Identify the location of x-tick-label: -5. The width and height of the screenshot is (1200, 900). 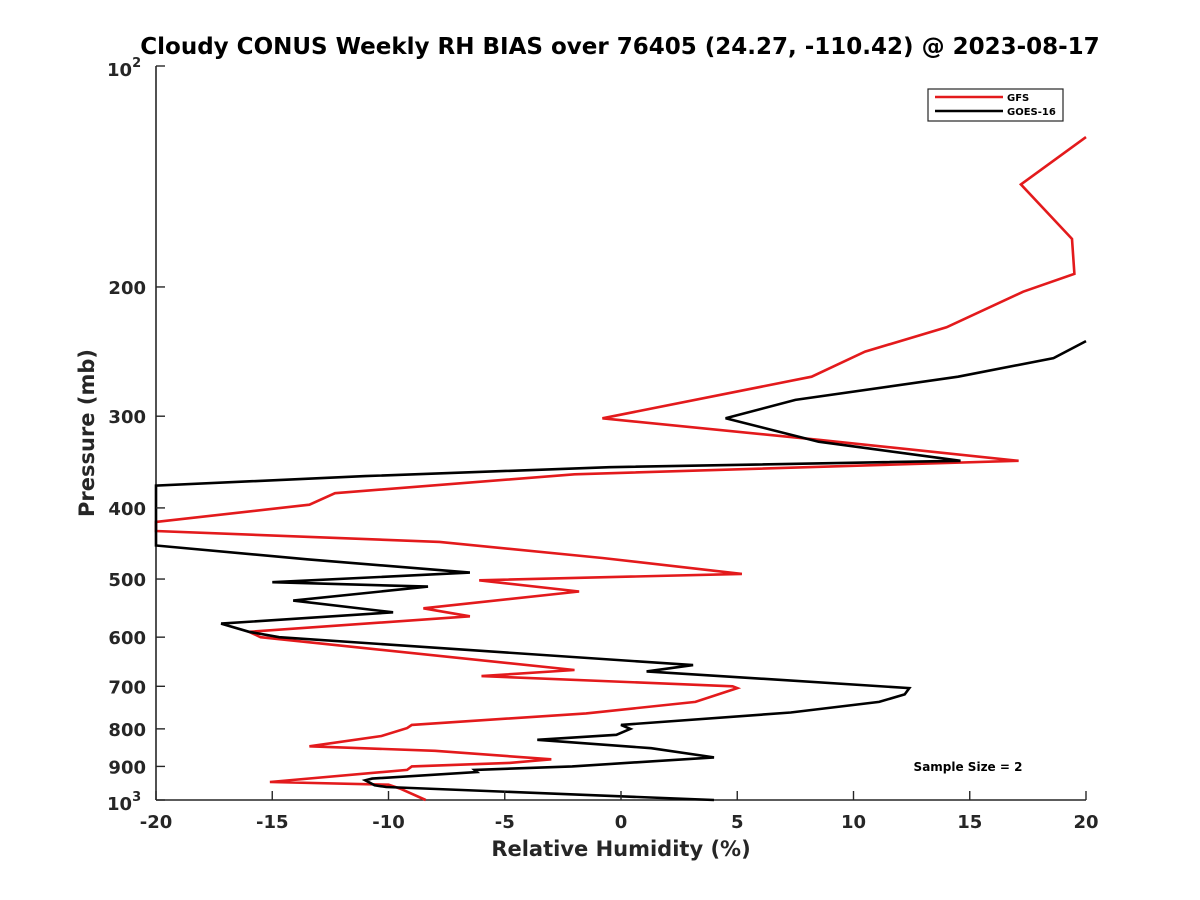
(505, 822).